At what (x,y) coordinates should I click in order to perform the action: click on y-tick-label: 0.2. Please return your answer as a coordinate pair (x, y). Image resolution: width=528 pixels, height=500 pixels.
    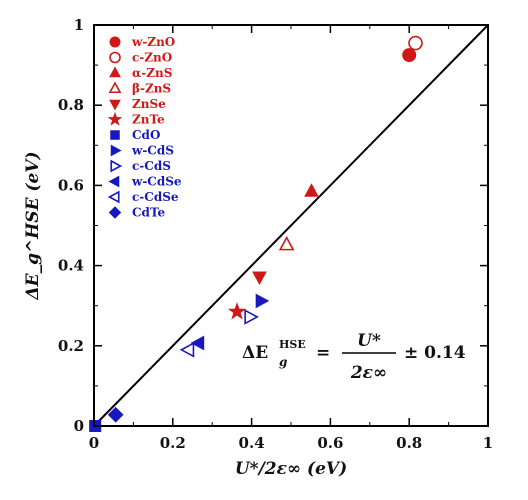
    Looking at the image, I should click on (71, 346).